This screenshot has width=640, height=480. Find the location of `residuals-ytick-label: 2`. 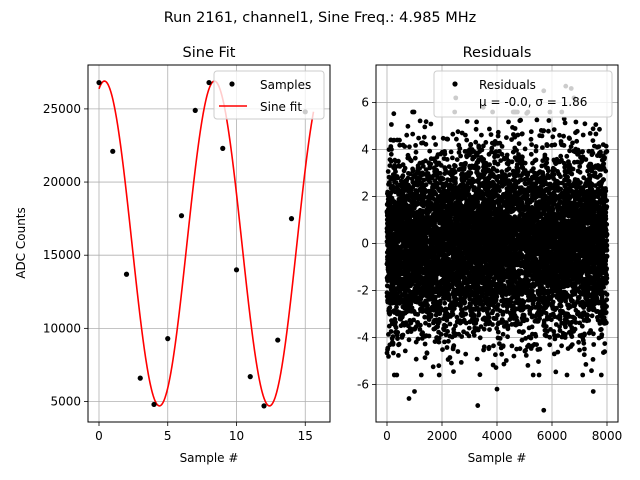

residuals-ytick-label: 2 is located at coordinates (365, 197).